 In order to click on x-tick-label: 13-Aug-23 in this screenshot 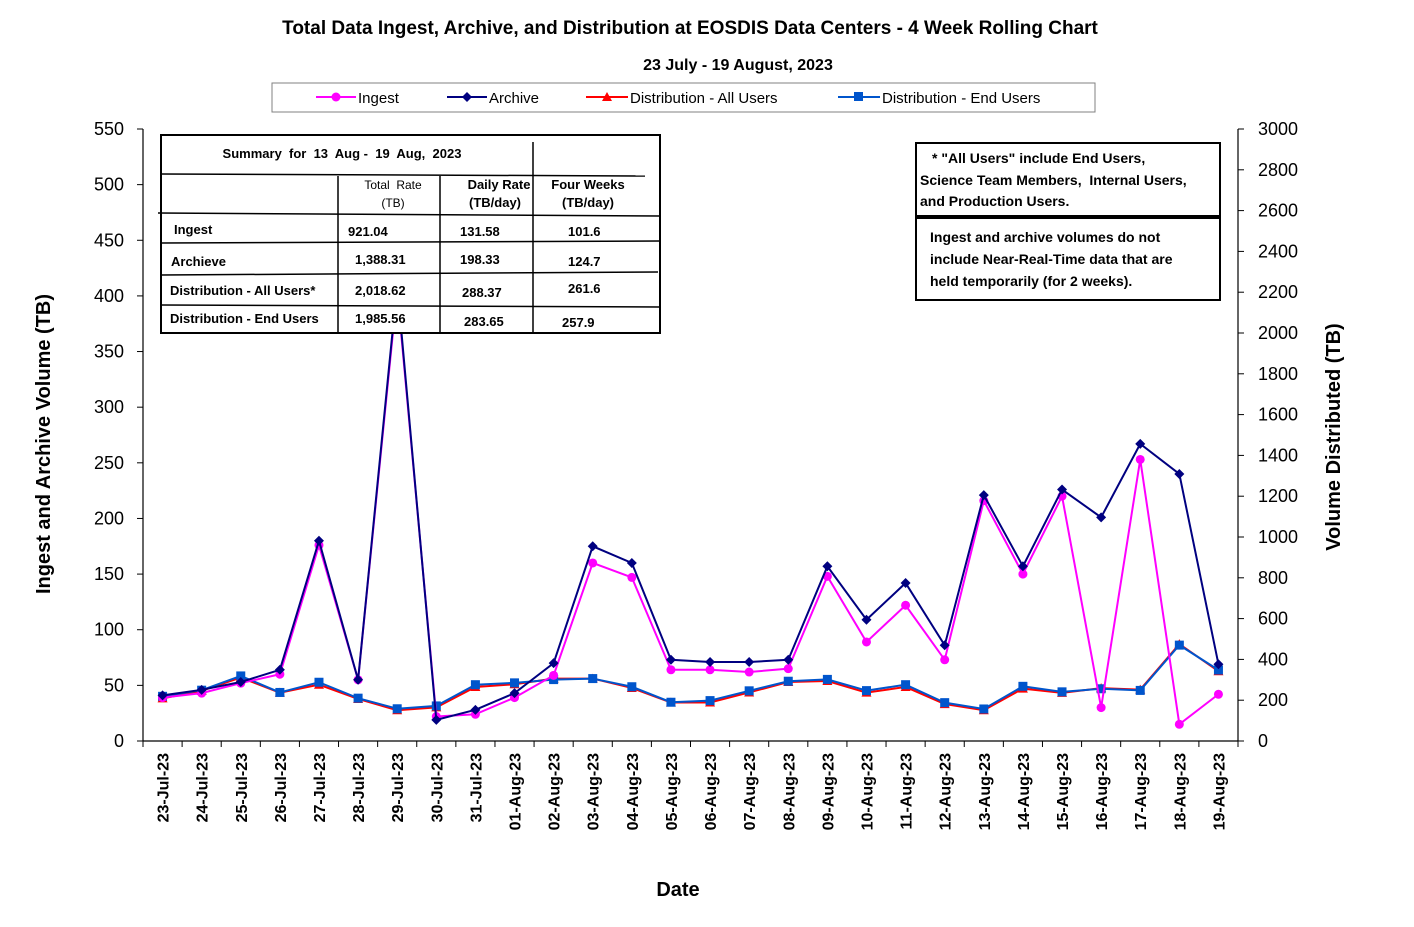, I will do `click(985, 791)`.